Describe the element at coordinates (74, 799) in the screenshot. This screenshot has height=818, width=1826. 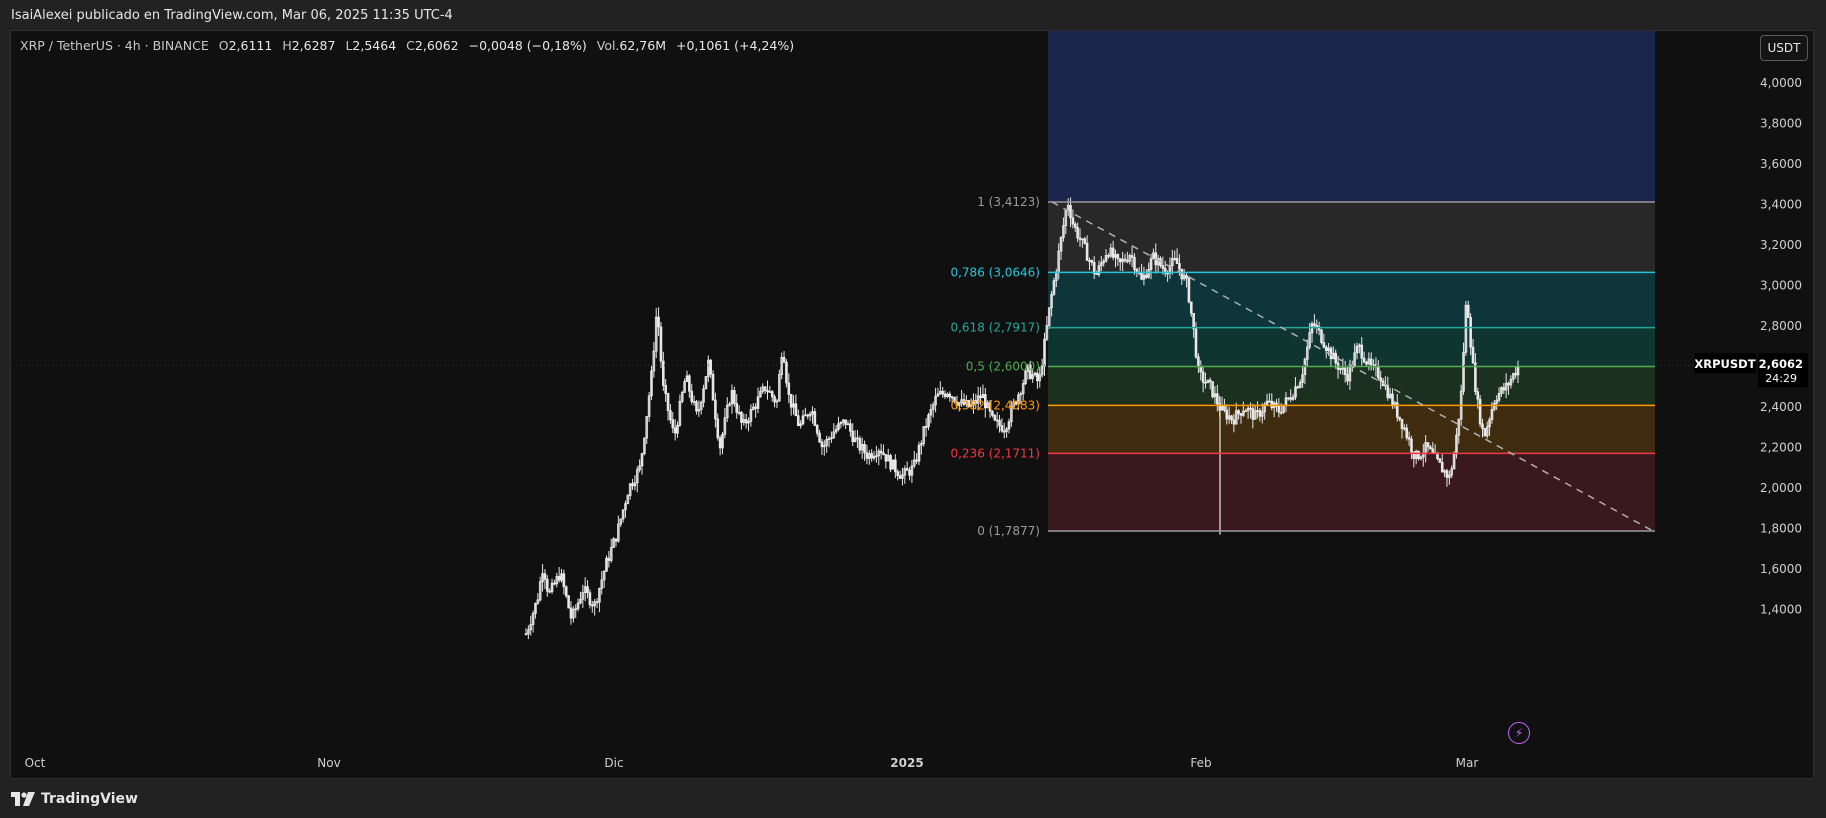
I see `tradingview-logo: TradingView` at that location.